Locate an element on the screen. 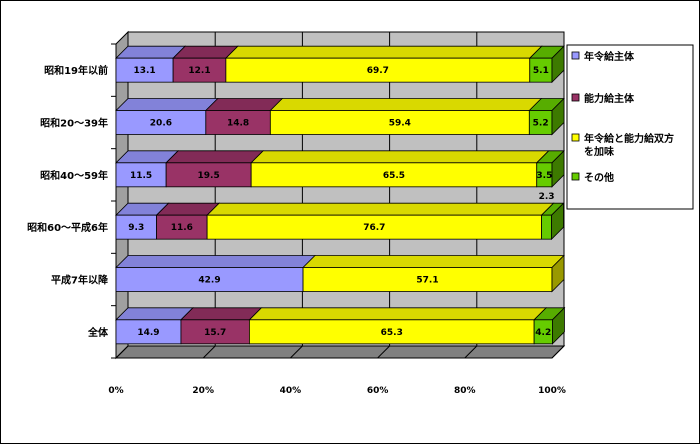  x-tick-label: 0% is located at coordinates (115, 391).